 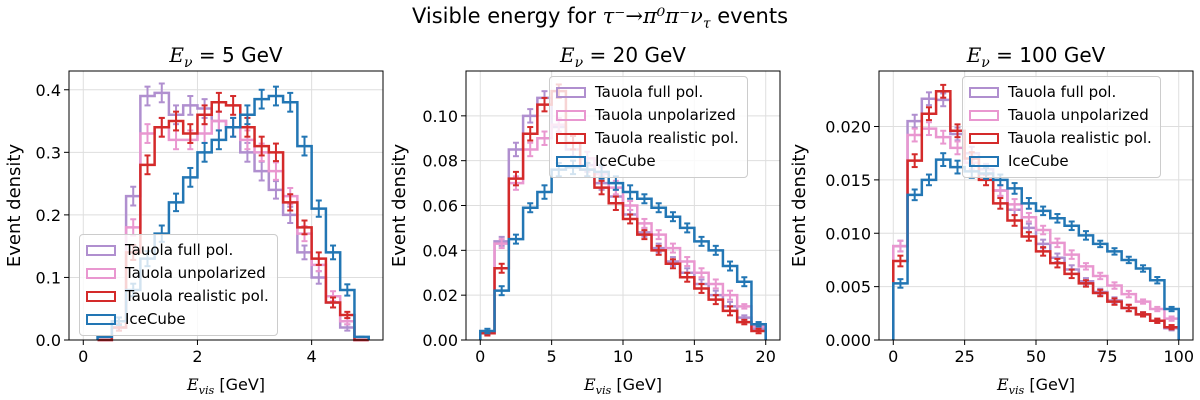 What do you see at coordinates (848, 340) in the screenshot?
I see `y-tick-label: 0.000` at bounding box center [848, 340].